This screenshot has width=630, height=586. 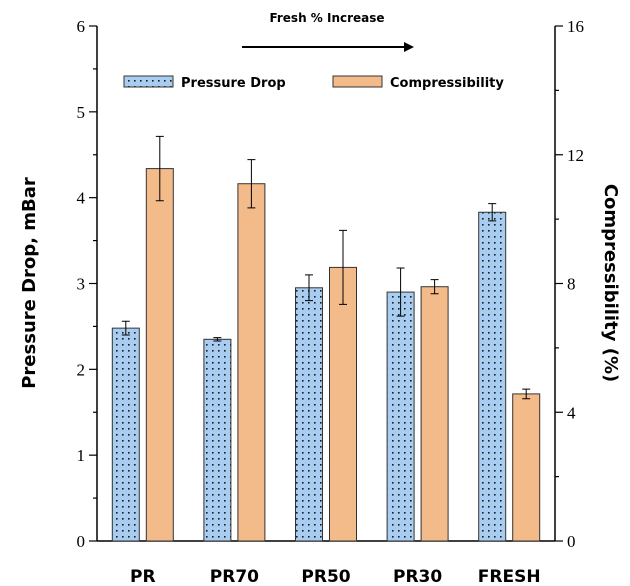 What do you see at coordinates (357, 81) in the screenshot?
I see `legend-swatch-compressibility` at bounding box center [357, 81].